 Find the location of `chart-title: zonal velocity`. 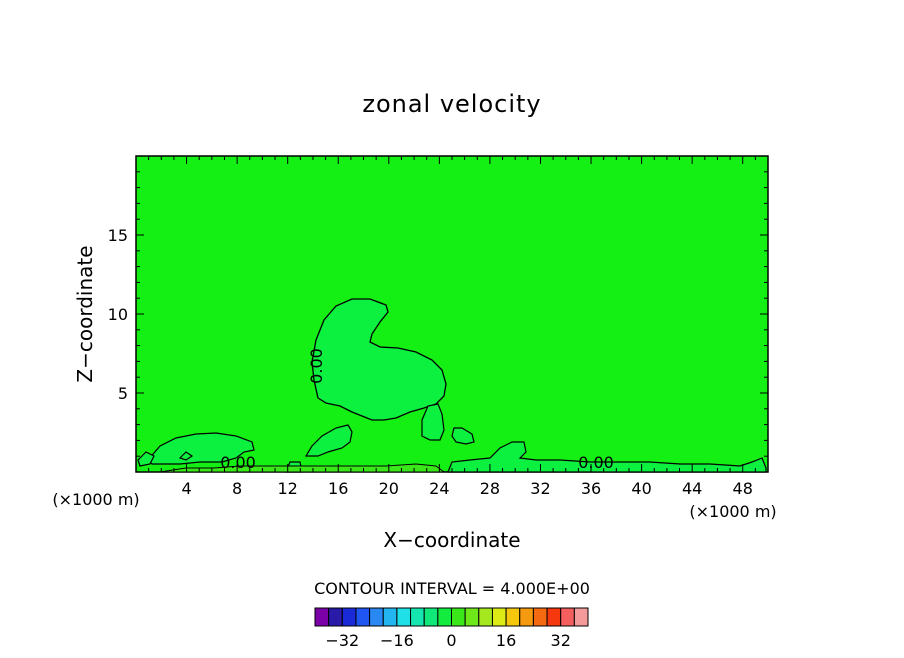

chart-title: zonal velocity is located at coordinates (451, 104).